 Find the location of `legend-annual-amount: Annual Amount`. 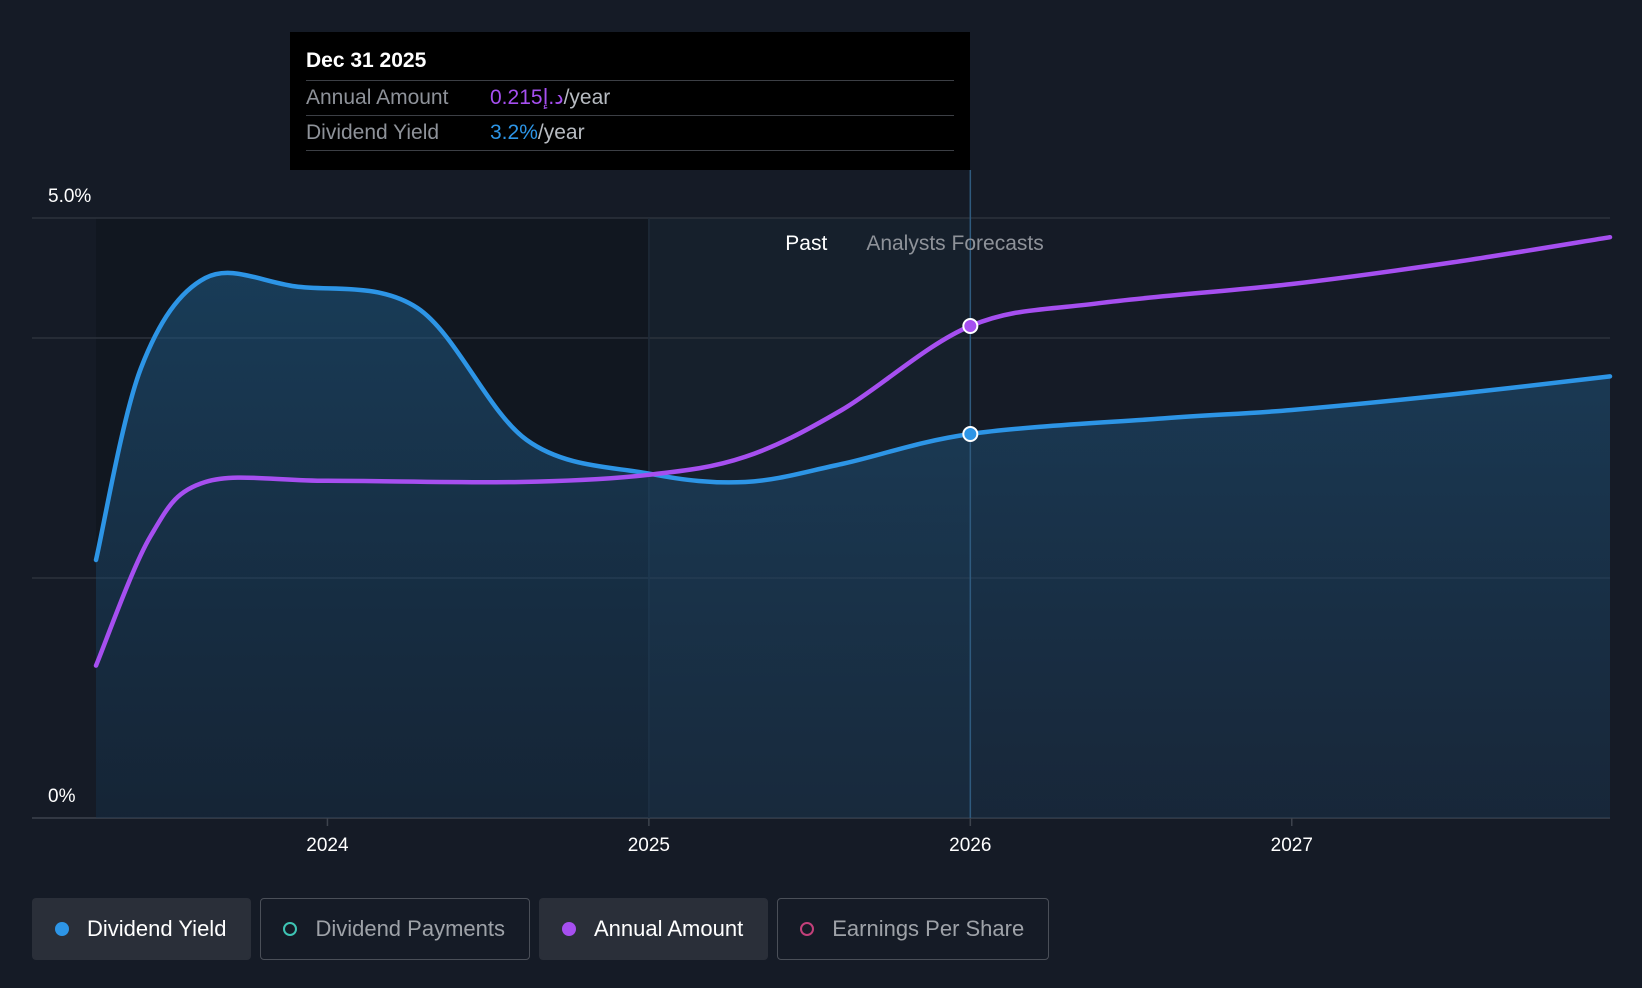

legend-annual-amount: Annual Amount is located at coordinates (653, 929).